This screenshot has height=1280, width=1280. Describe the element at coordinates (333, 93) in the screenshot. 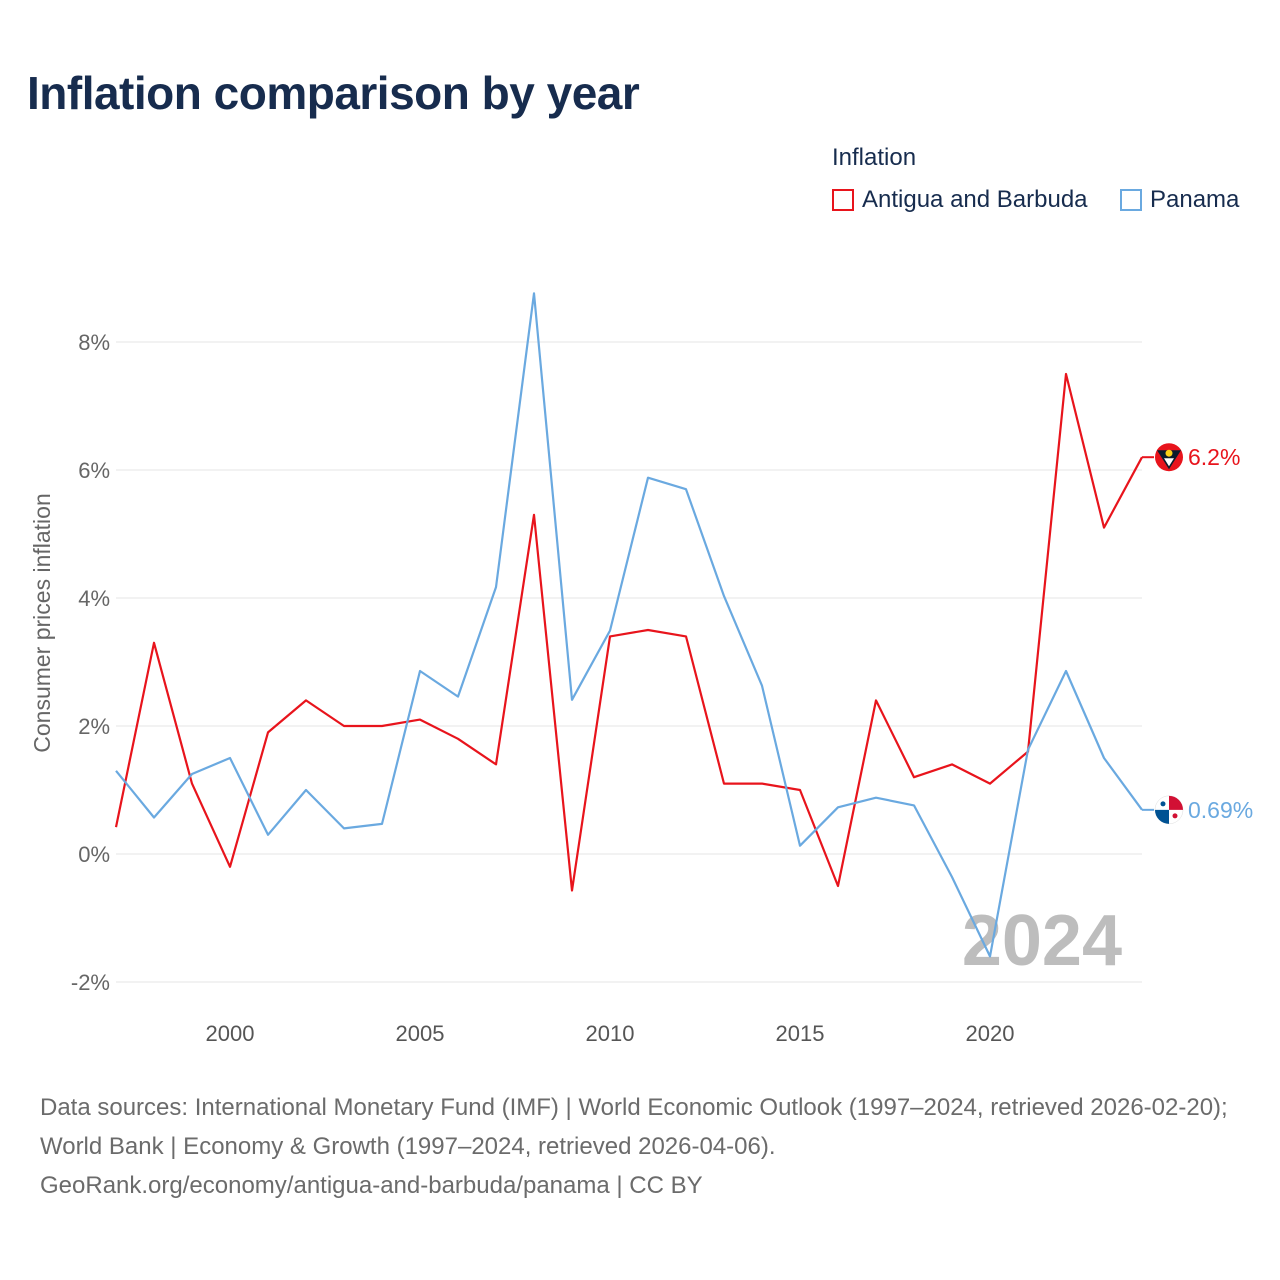

I see `chart-title: Inflation comparison by year` at that location.